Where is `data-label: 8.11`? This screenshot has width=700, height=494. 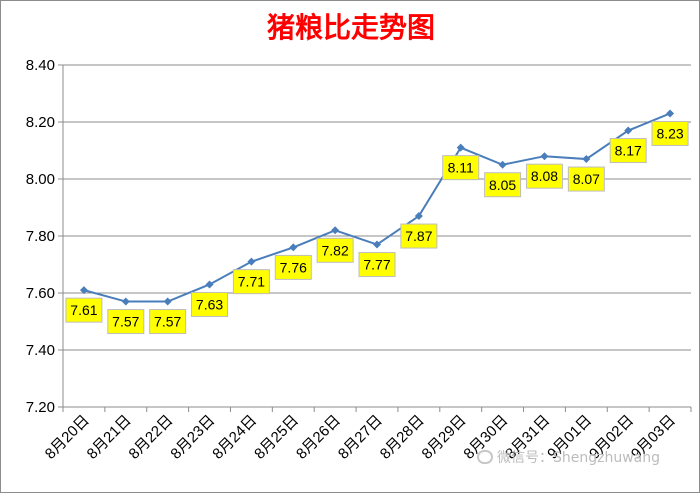
data-label: 8.11 is located at coordinates (461, 168).